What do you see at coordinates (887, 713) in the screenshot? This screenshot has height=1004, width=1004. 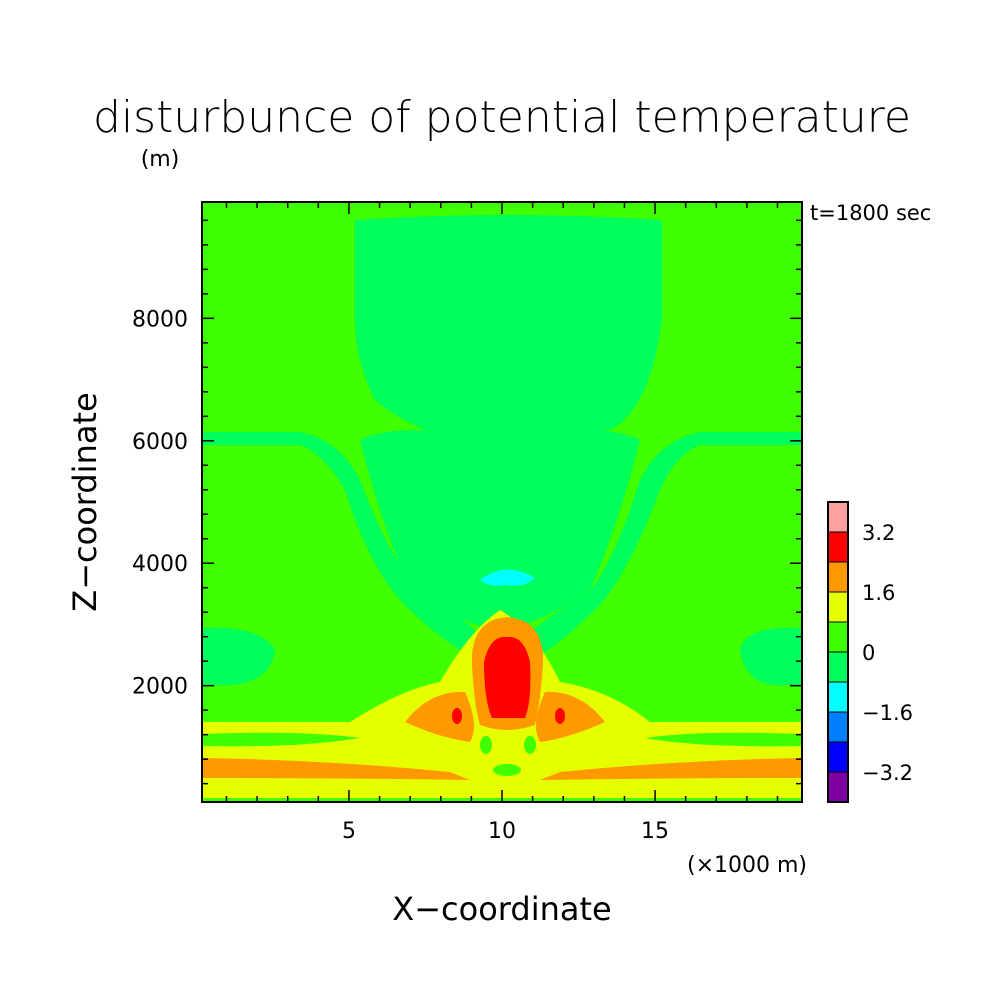 I see `colorbar-label: −1.6` at bounding box center [887, 713].